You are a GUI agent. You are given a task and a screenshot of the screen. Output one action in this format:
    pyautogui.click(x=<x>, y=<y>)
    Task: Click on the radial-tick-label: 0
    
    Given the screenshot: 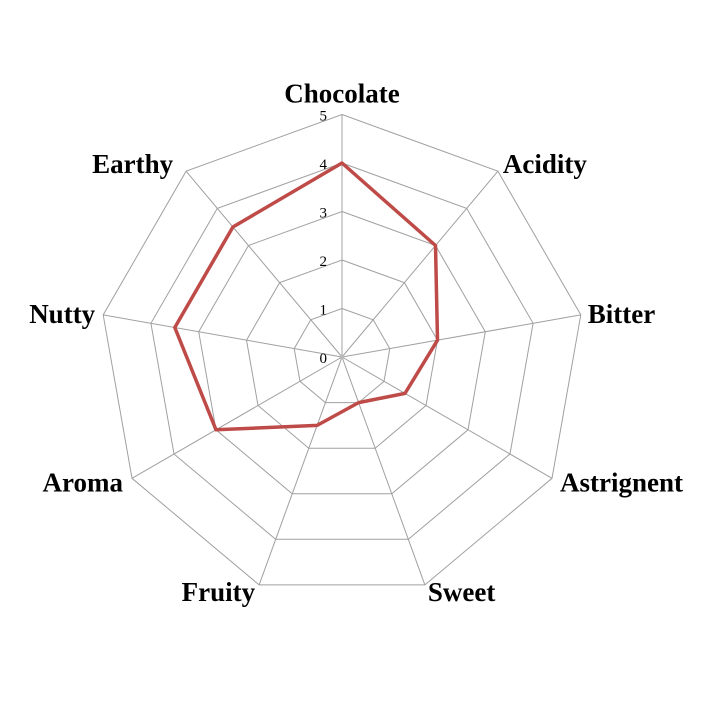 What is the action you would take?
    pyautogui.click(x=324, y=359)
    